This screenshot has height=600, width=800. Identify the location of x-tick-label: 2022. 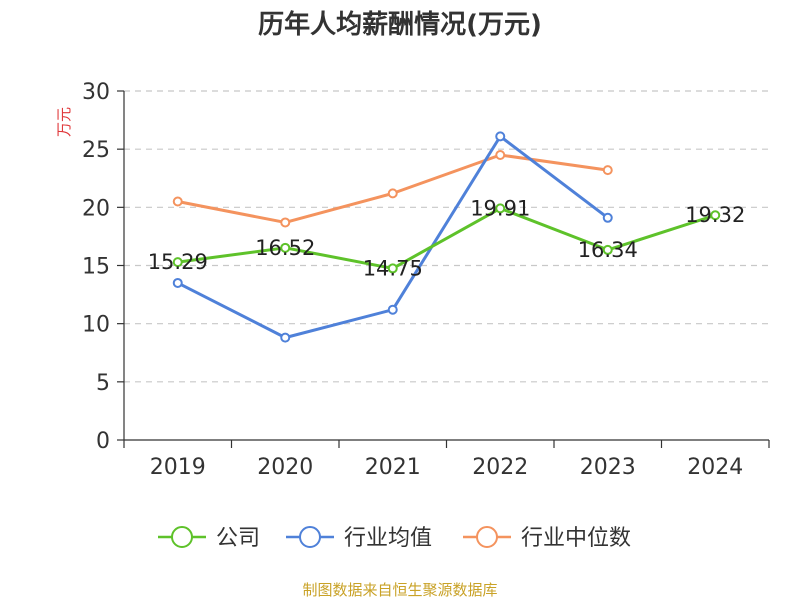
(500, 467).